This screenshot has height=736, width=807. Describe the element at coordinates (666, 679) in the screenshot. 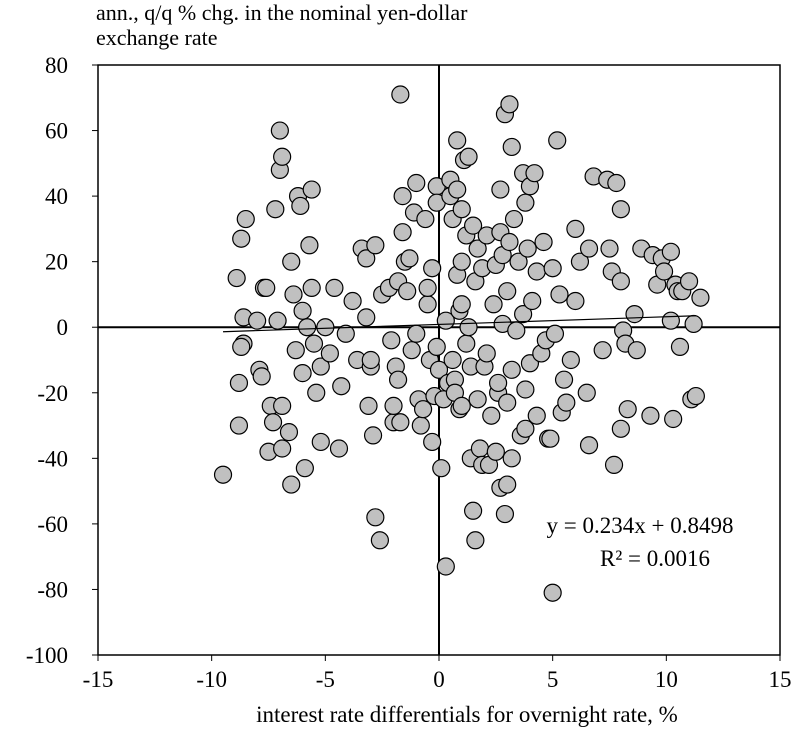

I see `x-tick-label: 10` at that location.